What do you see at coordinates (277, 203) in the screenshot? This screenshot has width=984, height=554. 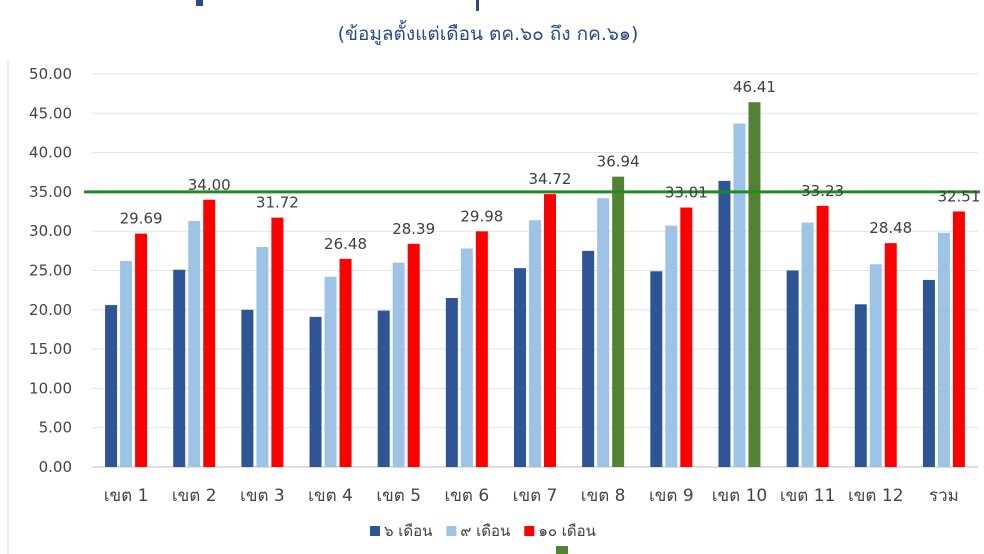 I see `data-label: 31.72` at bounding box center [277, 203].